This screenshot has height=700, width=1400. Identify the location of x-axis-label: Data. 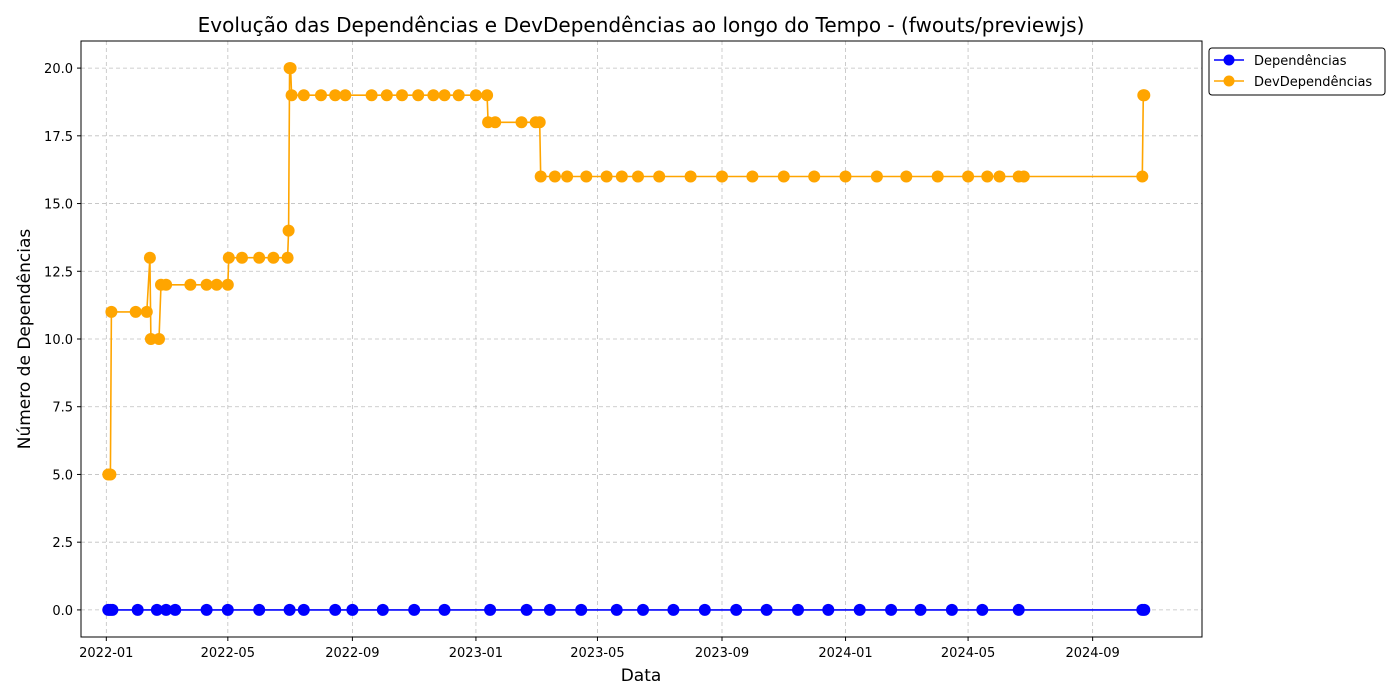
(641, 676).